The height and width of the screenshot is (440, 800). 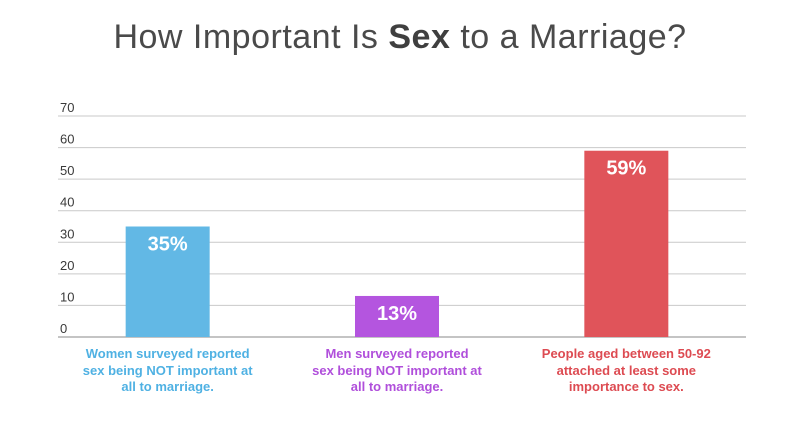 I want to click on chart-title: How Important Is Sex to a Marriage?, so click(x=400, y=37).